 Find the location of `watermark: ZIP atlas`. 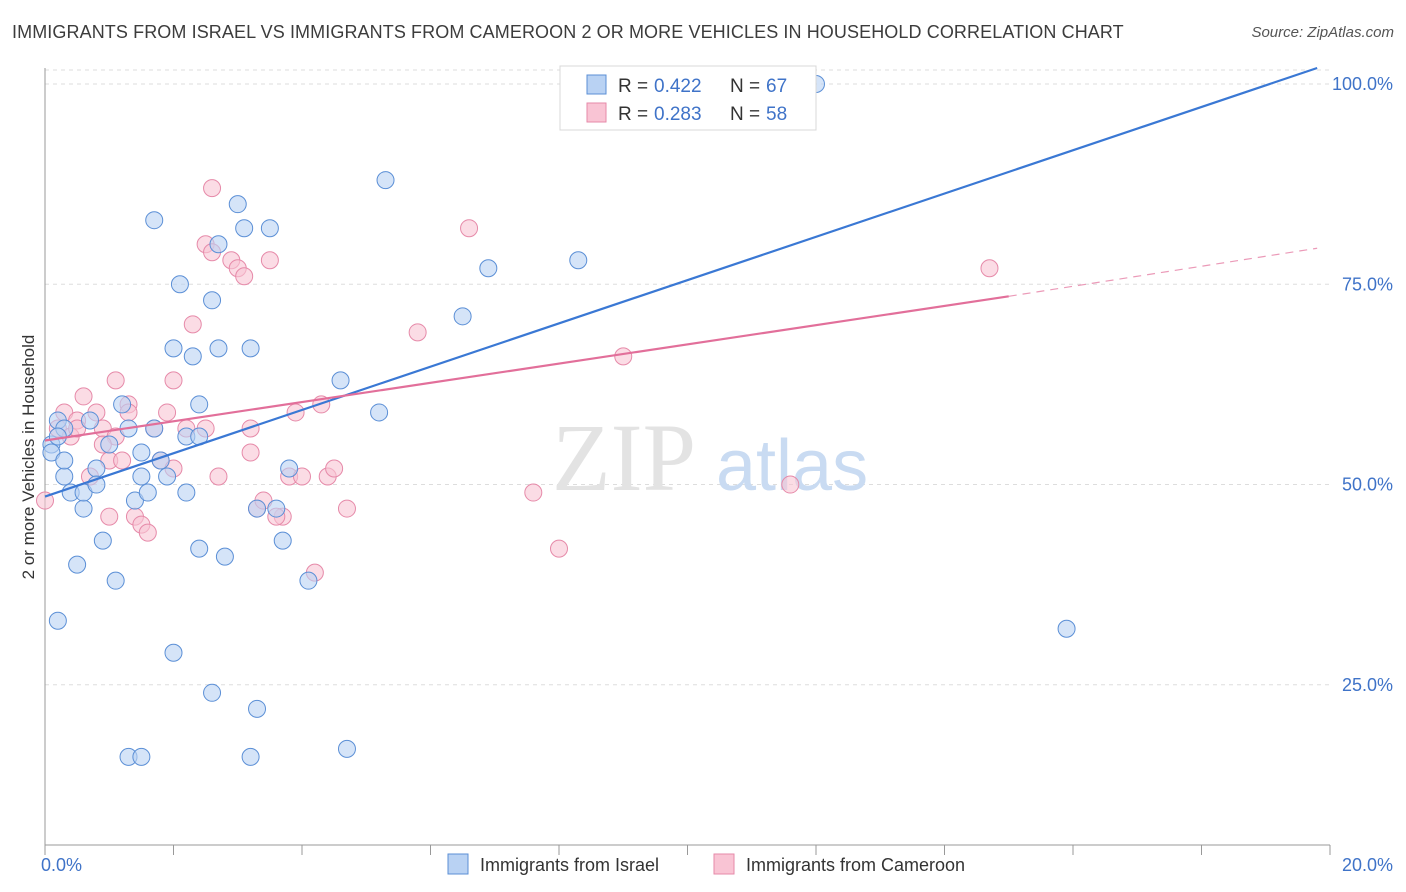

watermark: ZIP atlas is located at coordinates (710, 457).